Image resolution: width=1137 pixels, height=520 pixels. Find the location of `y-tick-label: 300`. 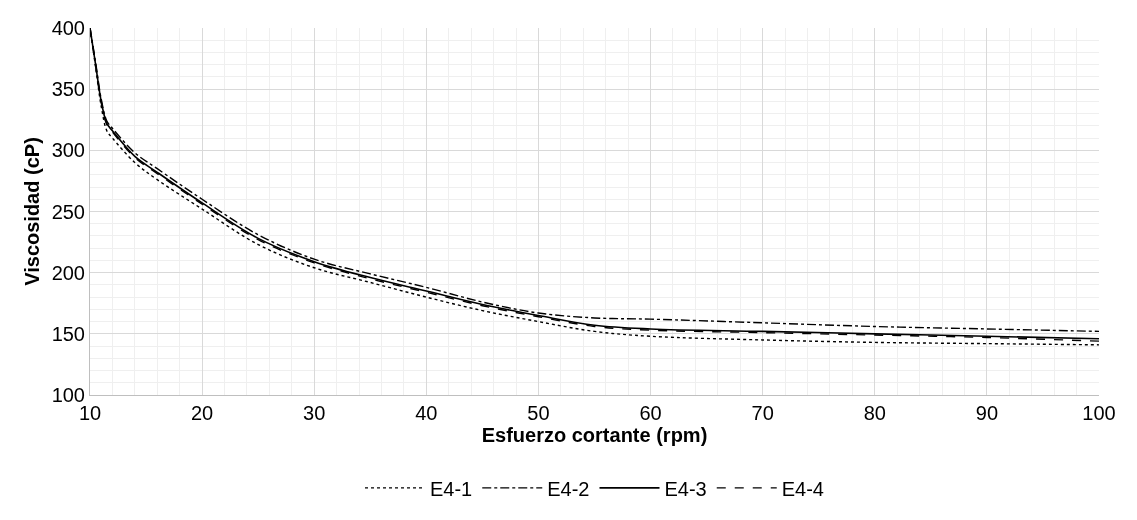

y-tick-label: 300 is located at coordinates (68, 150).